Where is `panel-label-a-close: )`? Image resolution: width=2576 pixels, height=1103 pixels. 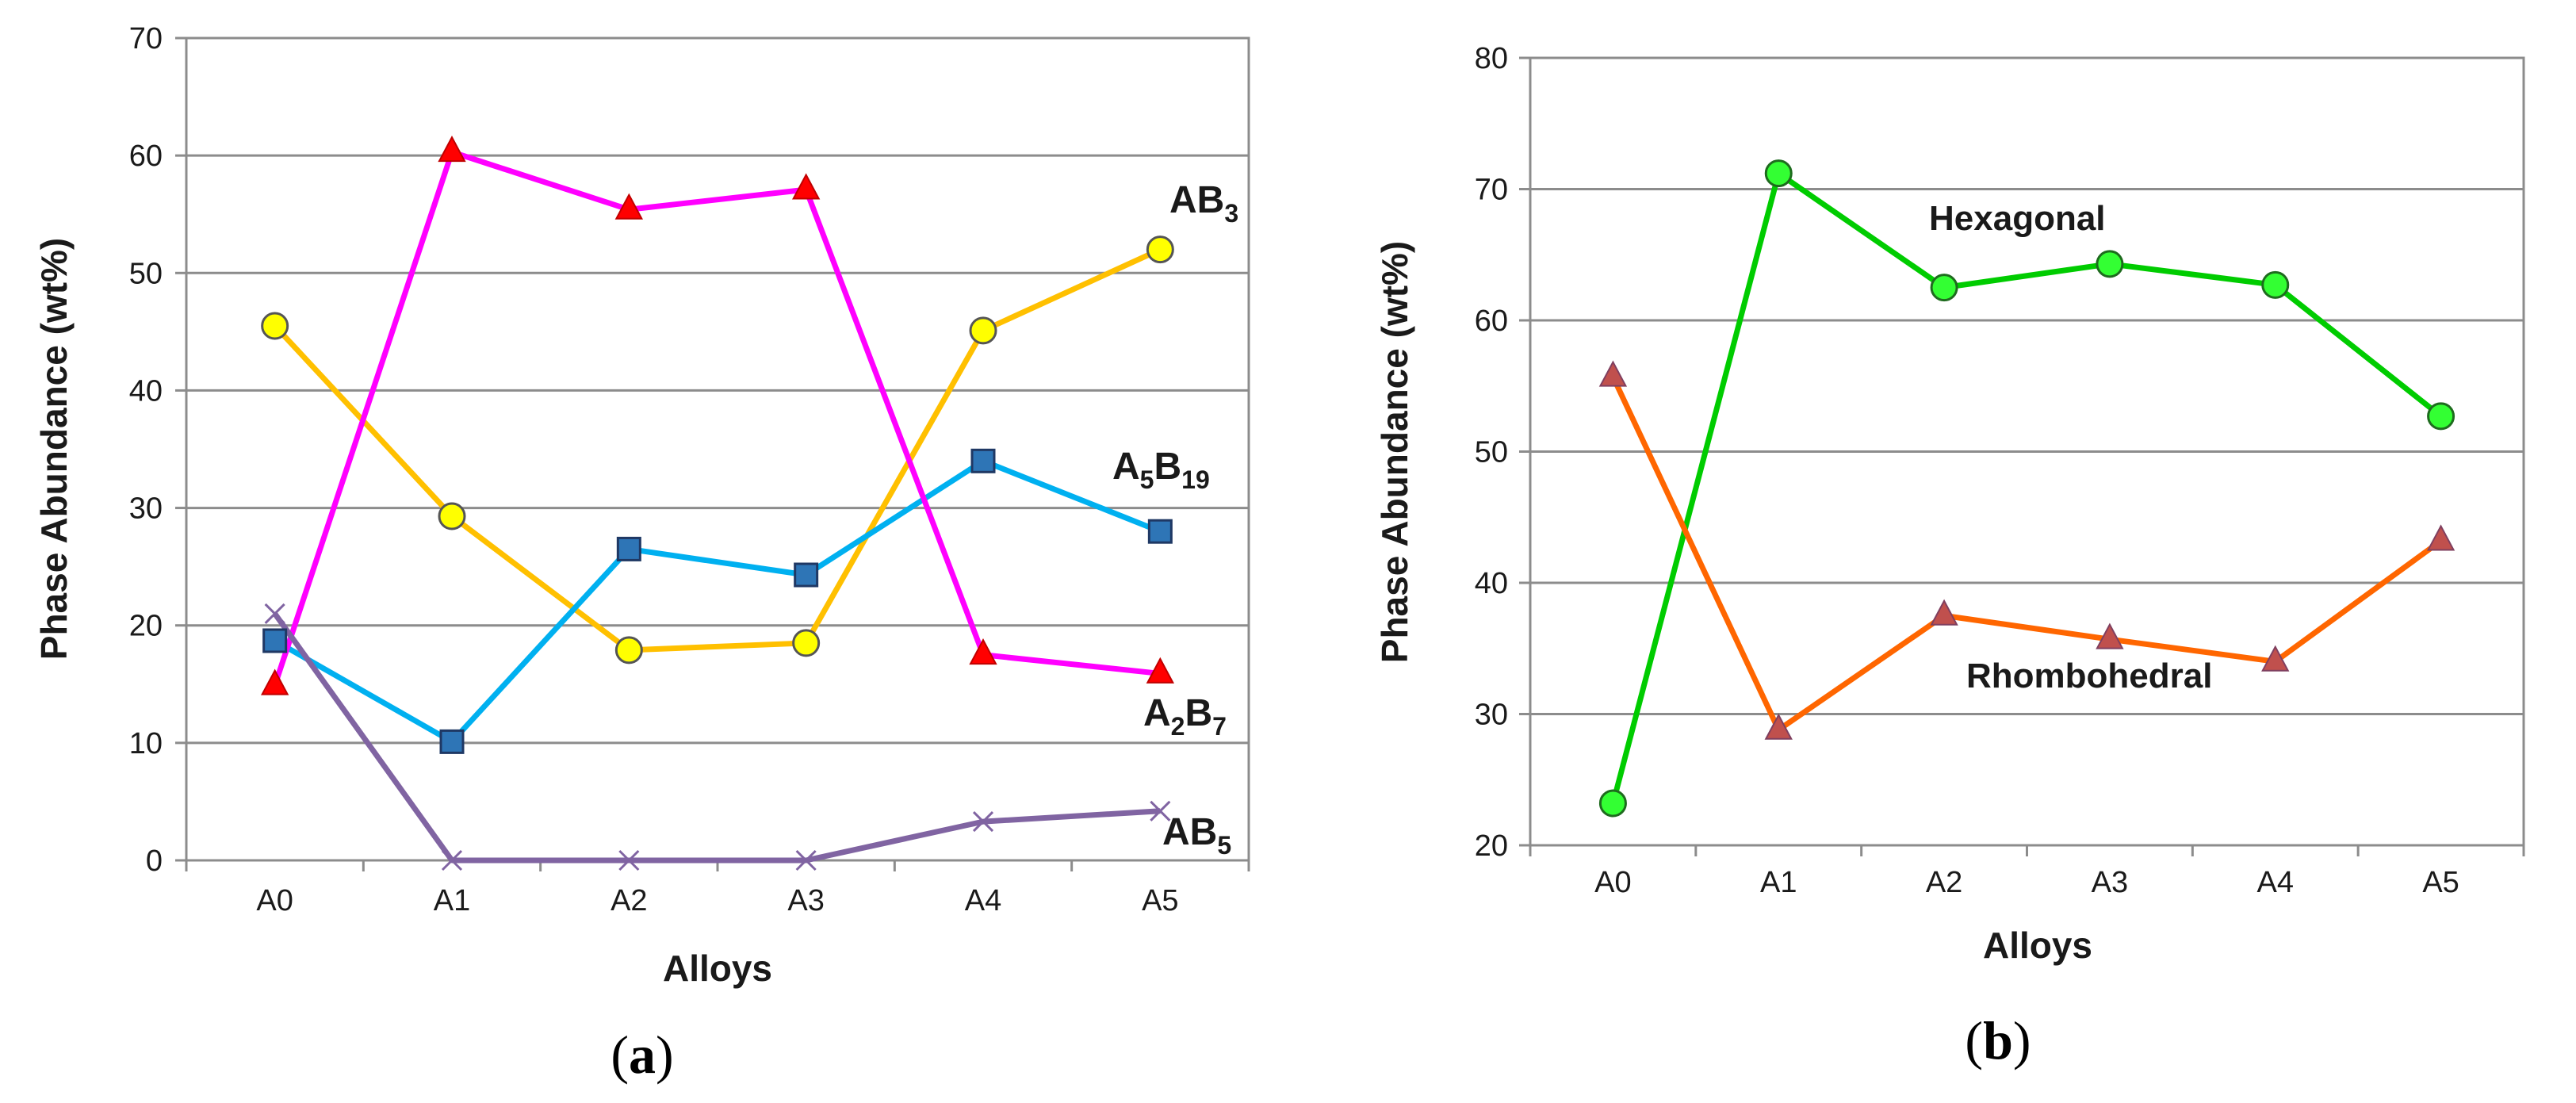 panel-label-a-close: ) is located at coordinates (665, 1055).